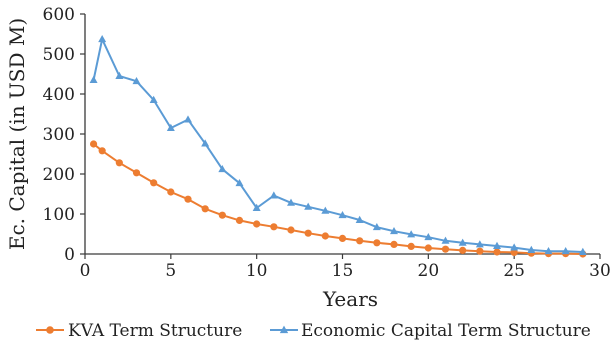  What do you see at coordinates (50, 330) in the screenshot?
I see `legend-marker-kva` at bounding box center [50, 330].